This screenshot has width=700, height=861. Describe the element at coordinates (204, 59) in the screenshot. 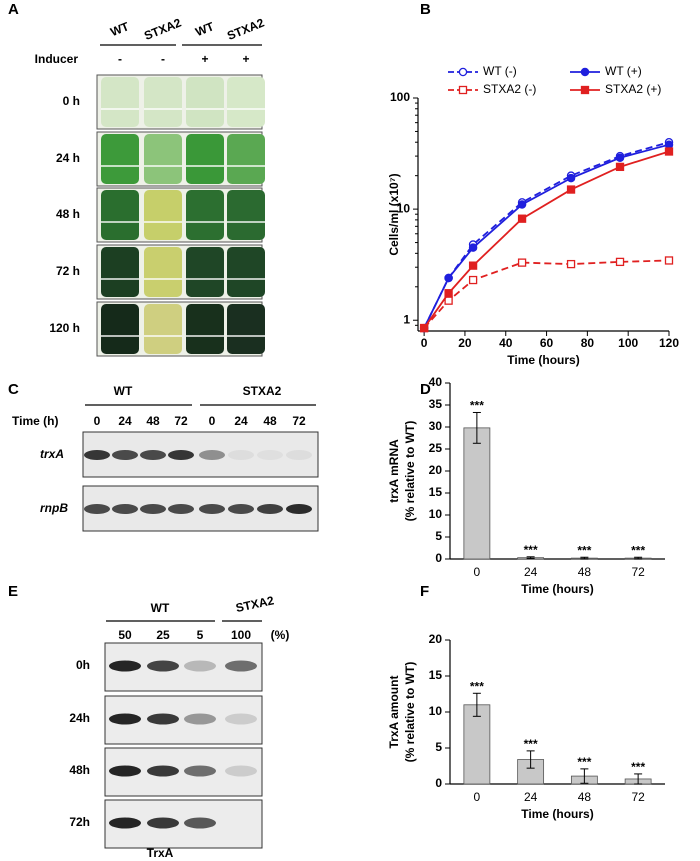

I see `inducer-sign: +` at that location.